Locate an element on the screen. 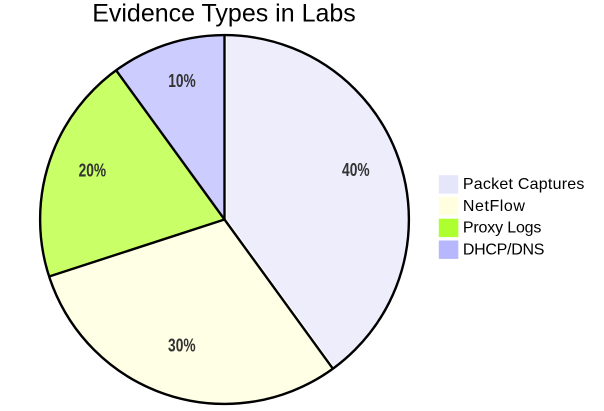 Image resolution: width=604 pixels, height=411 pixels. svg-text: DHCP/DNS is located at coordinates (504, 250).